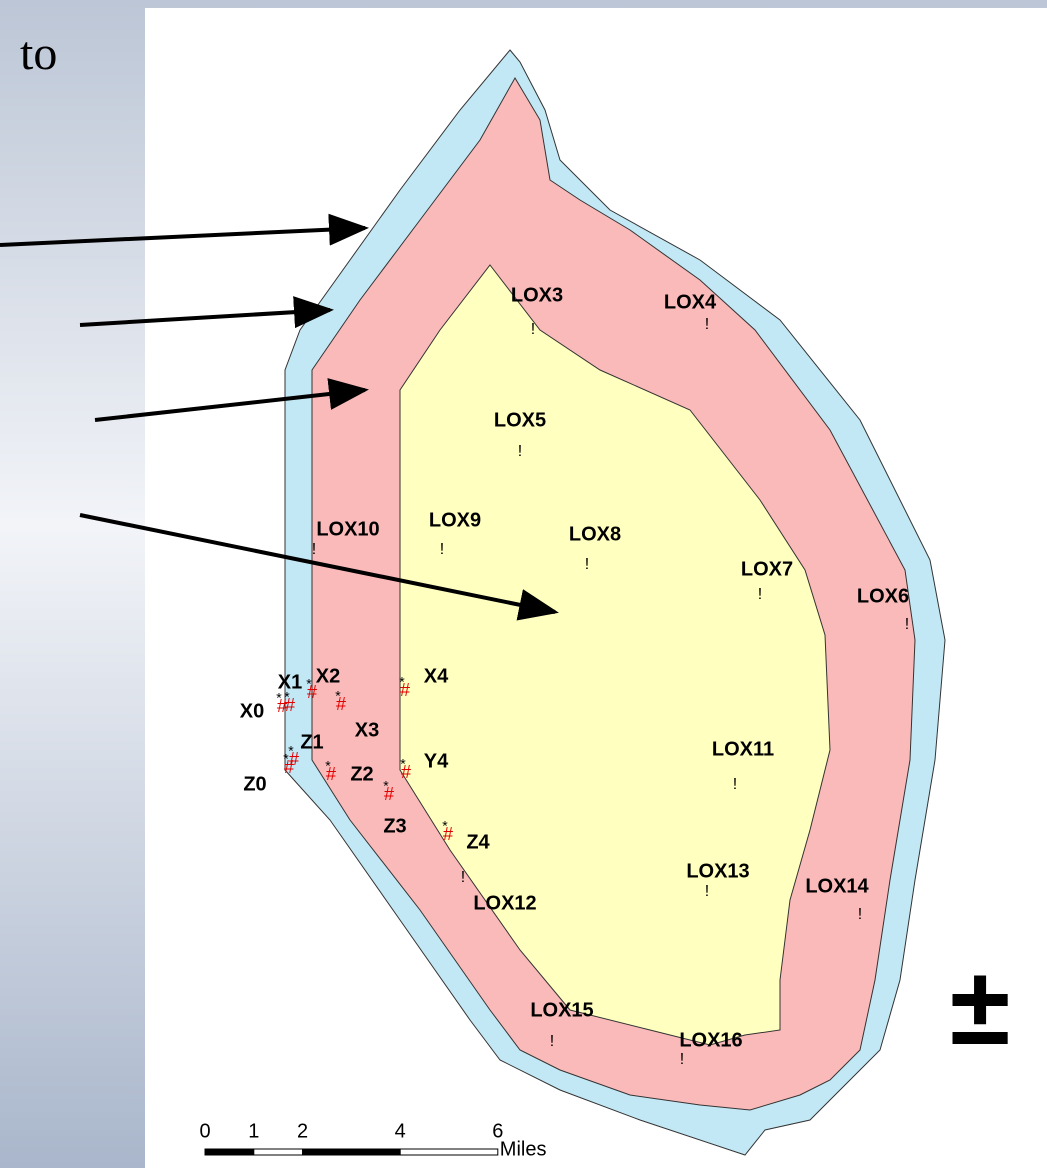 The height and width of the screenshot is (1168, 1047). I want to click on sample-label: Z3, so click(394, 826).